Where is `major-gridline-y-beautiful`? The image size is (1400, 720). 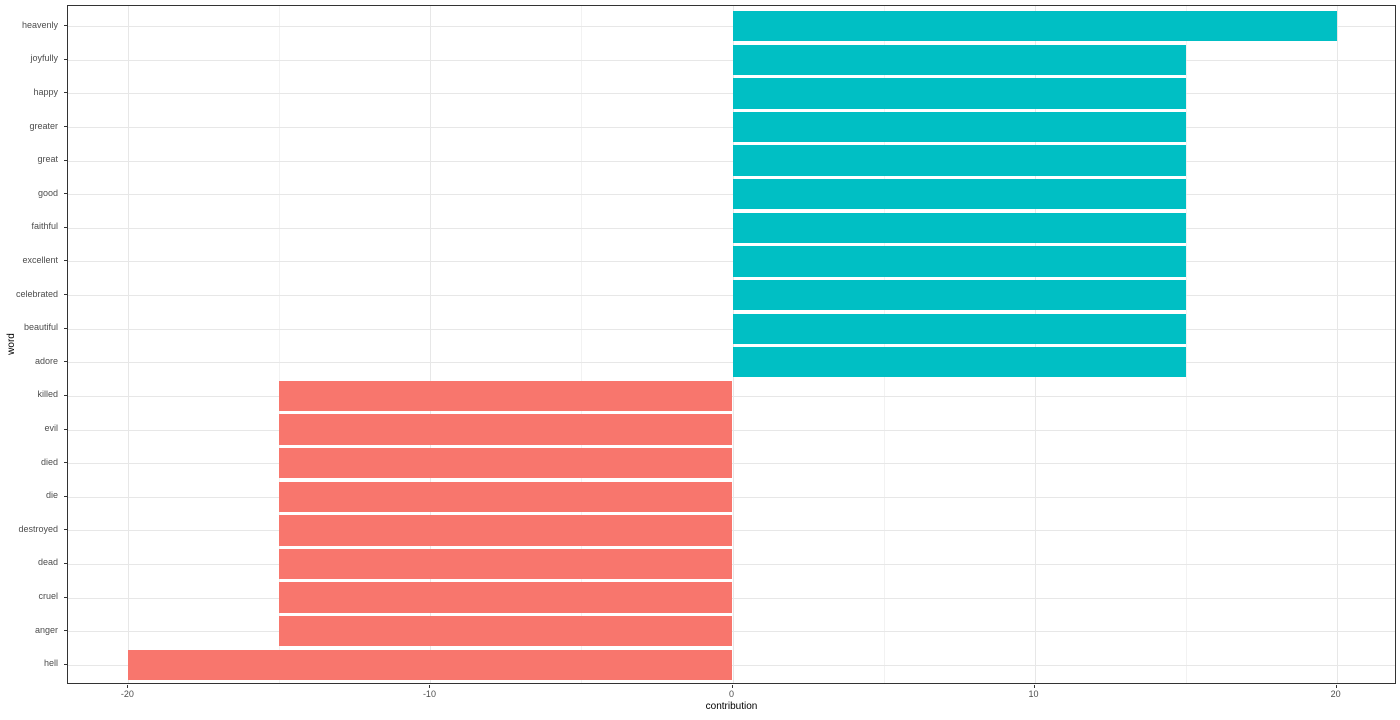 major-gridline-y-beautiful is located at coordinates (731, 329).